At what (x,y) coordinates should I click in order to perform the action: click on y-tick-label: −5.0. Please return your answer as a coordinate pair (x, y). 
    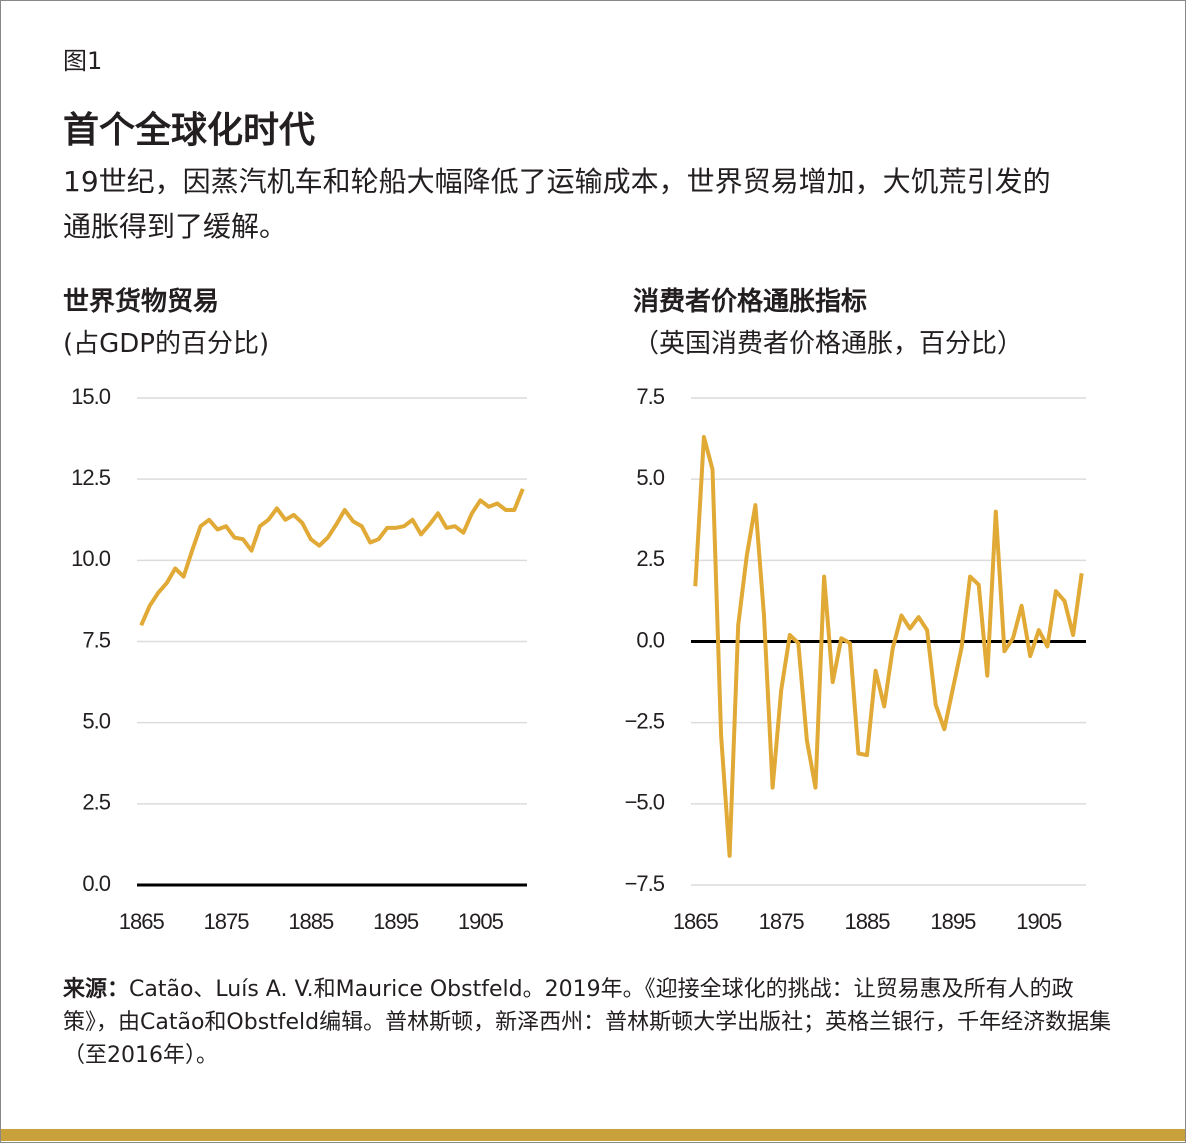
    Looking at the image, I should click on (645, 802).